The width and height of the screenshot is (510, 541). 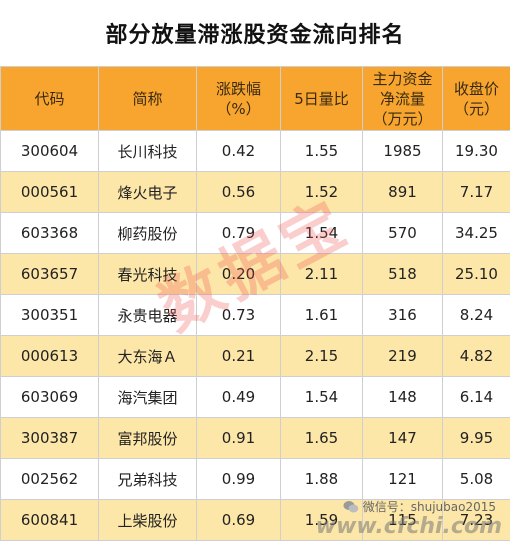 I want to click on table-row: 603069 海汽集团 0.49 1.54 148 6.14, so click(x=255, y=397).